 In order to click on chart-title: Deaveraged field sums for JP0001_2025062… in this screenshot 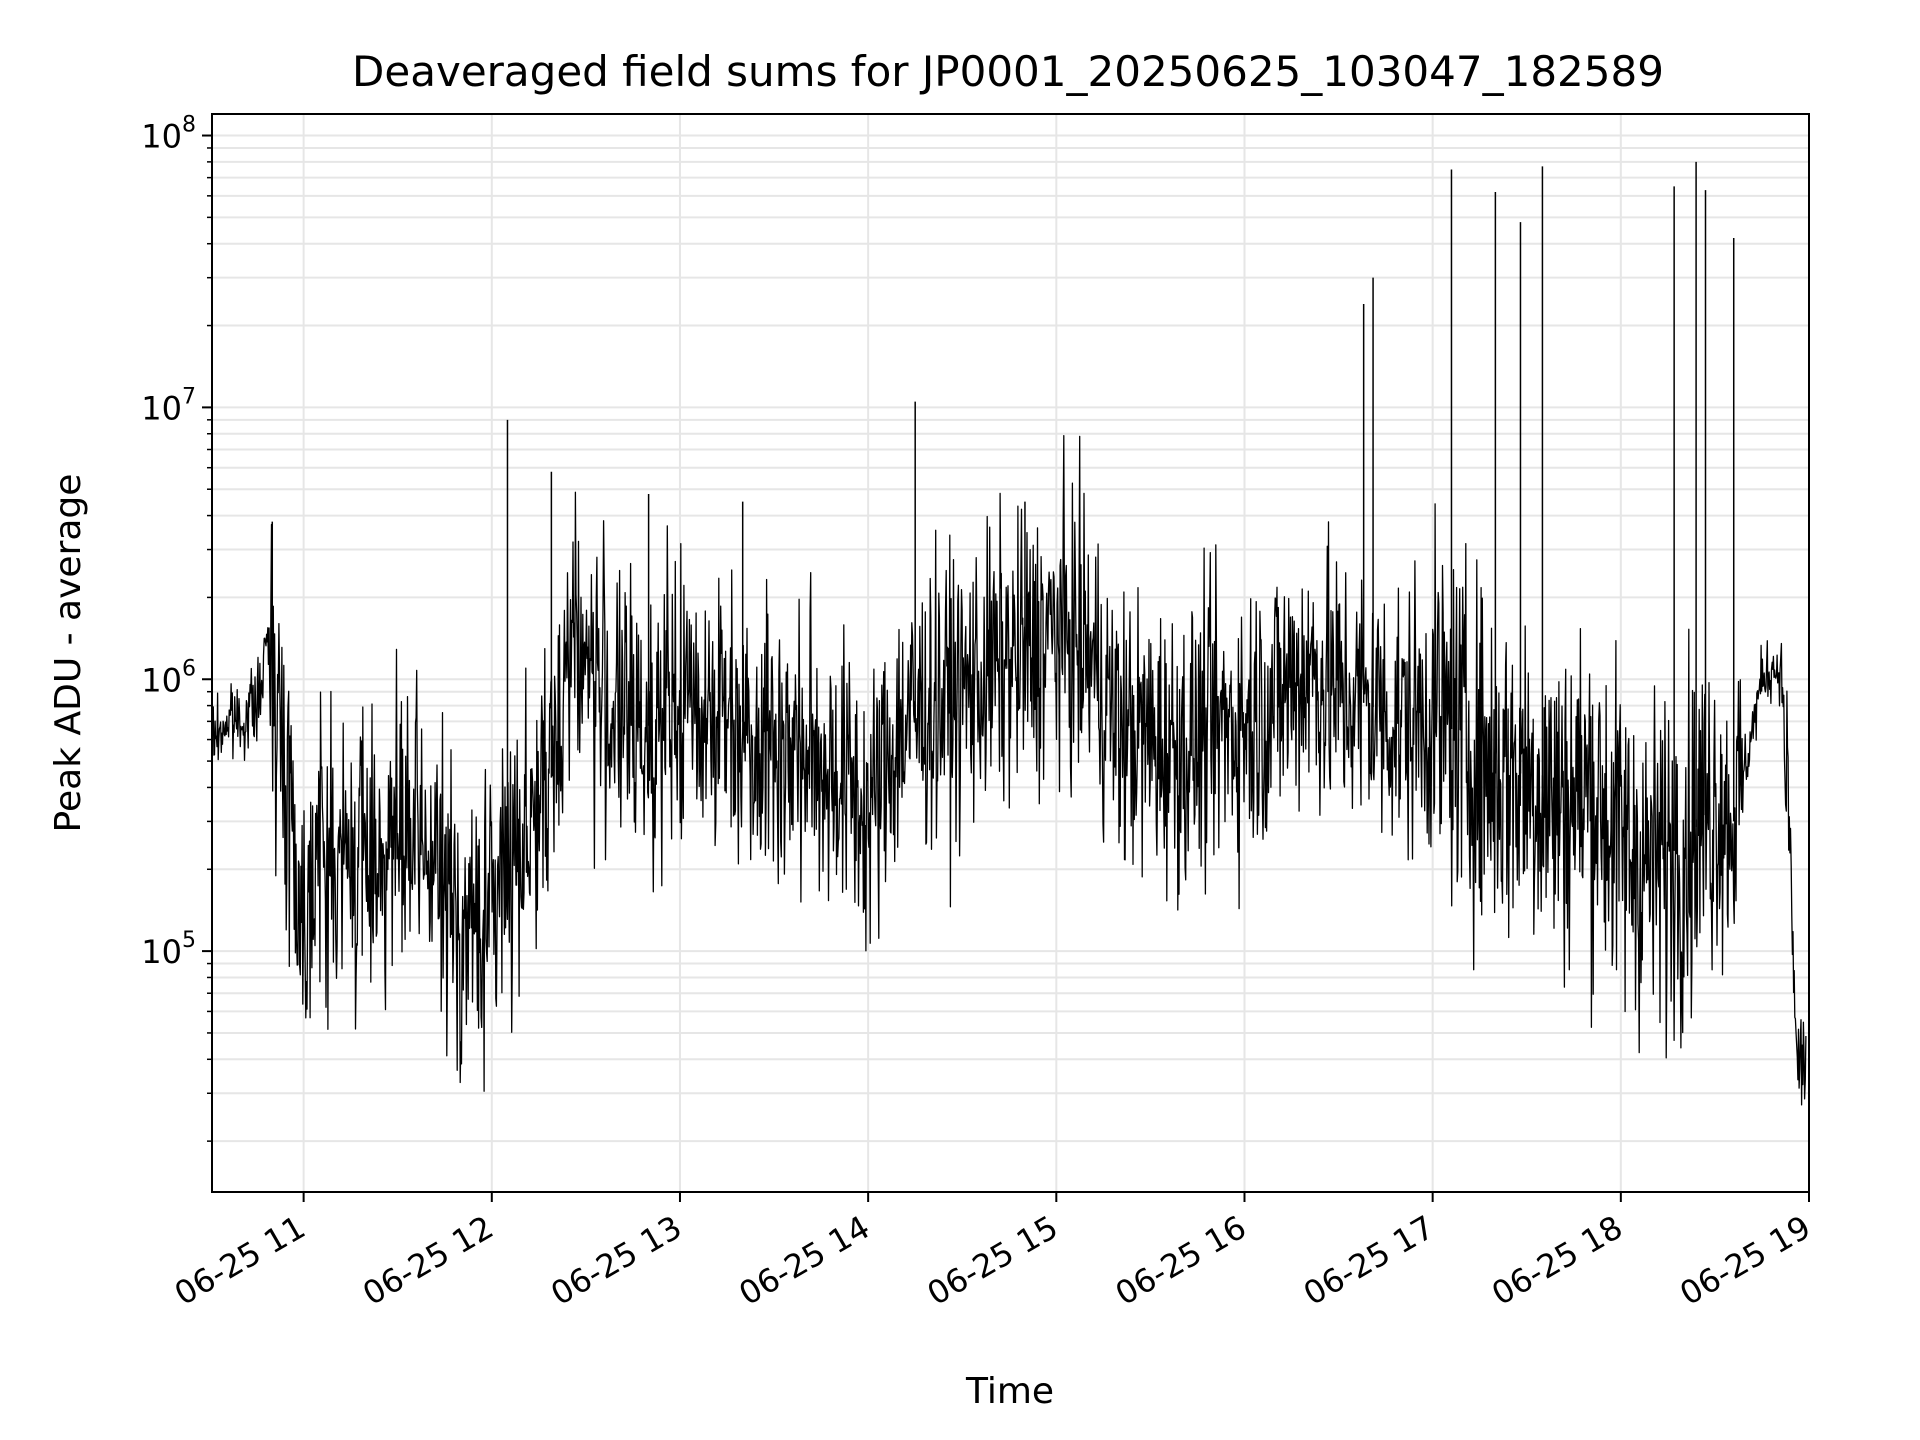, I will do `click(1008, 71)`.